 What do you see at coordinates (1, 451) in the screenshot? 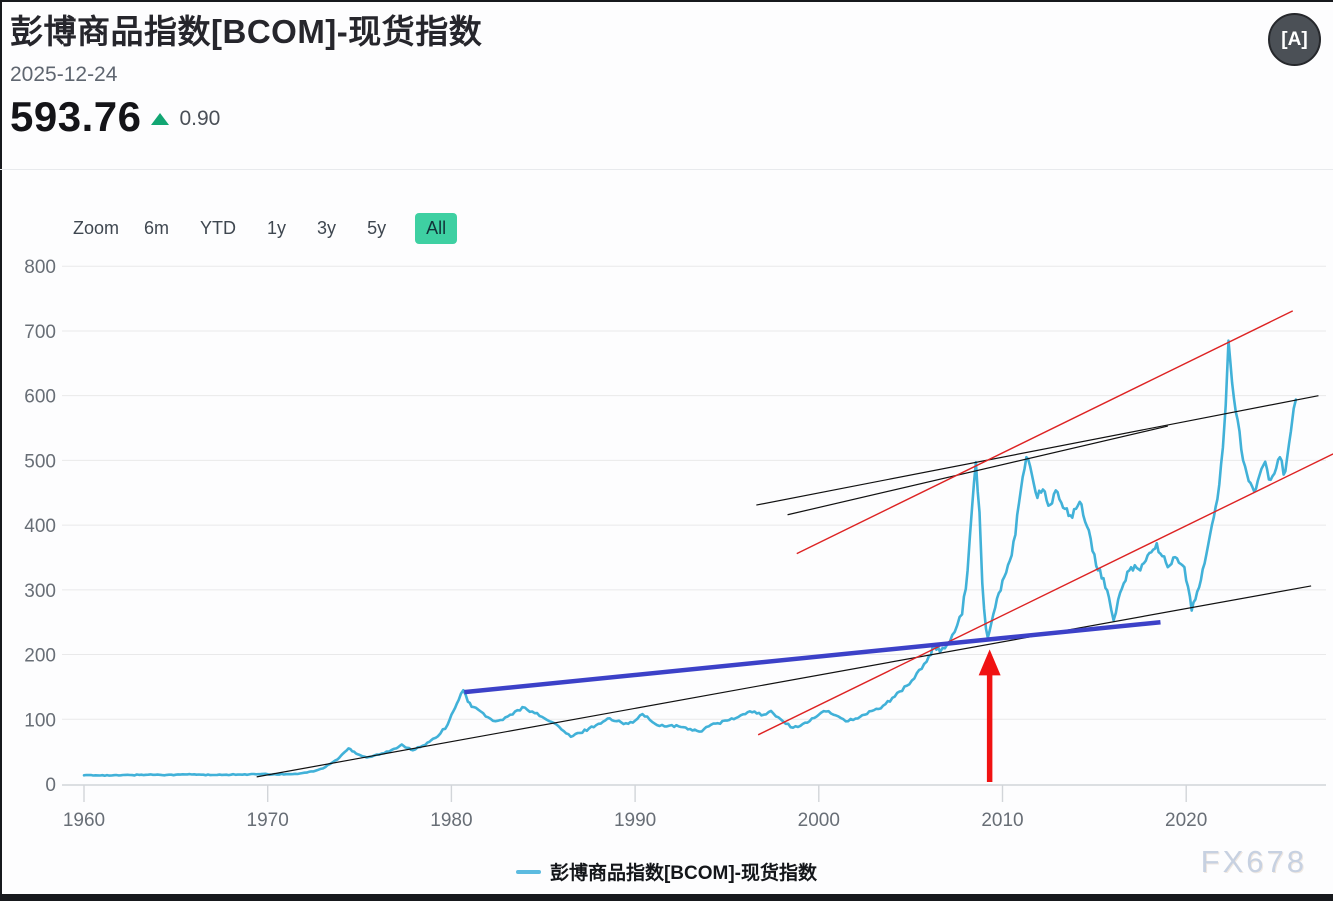
I see `left-edge-bar` at bounding box center [1, 451].